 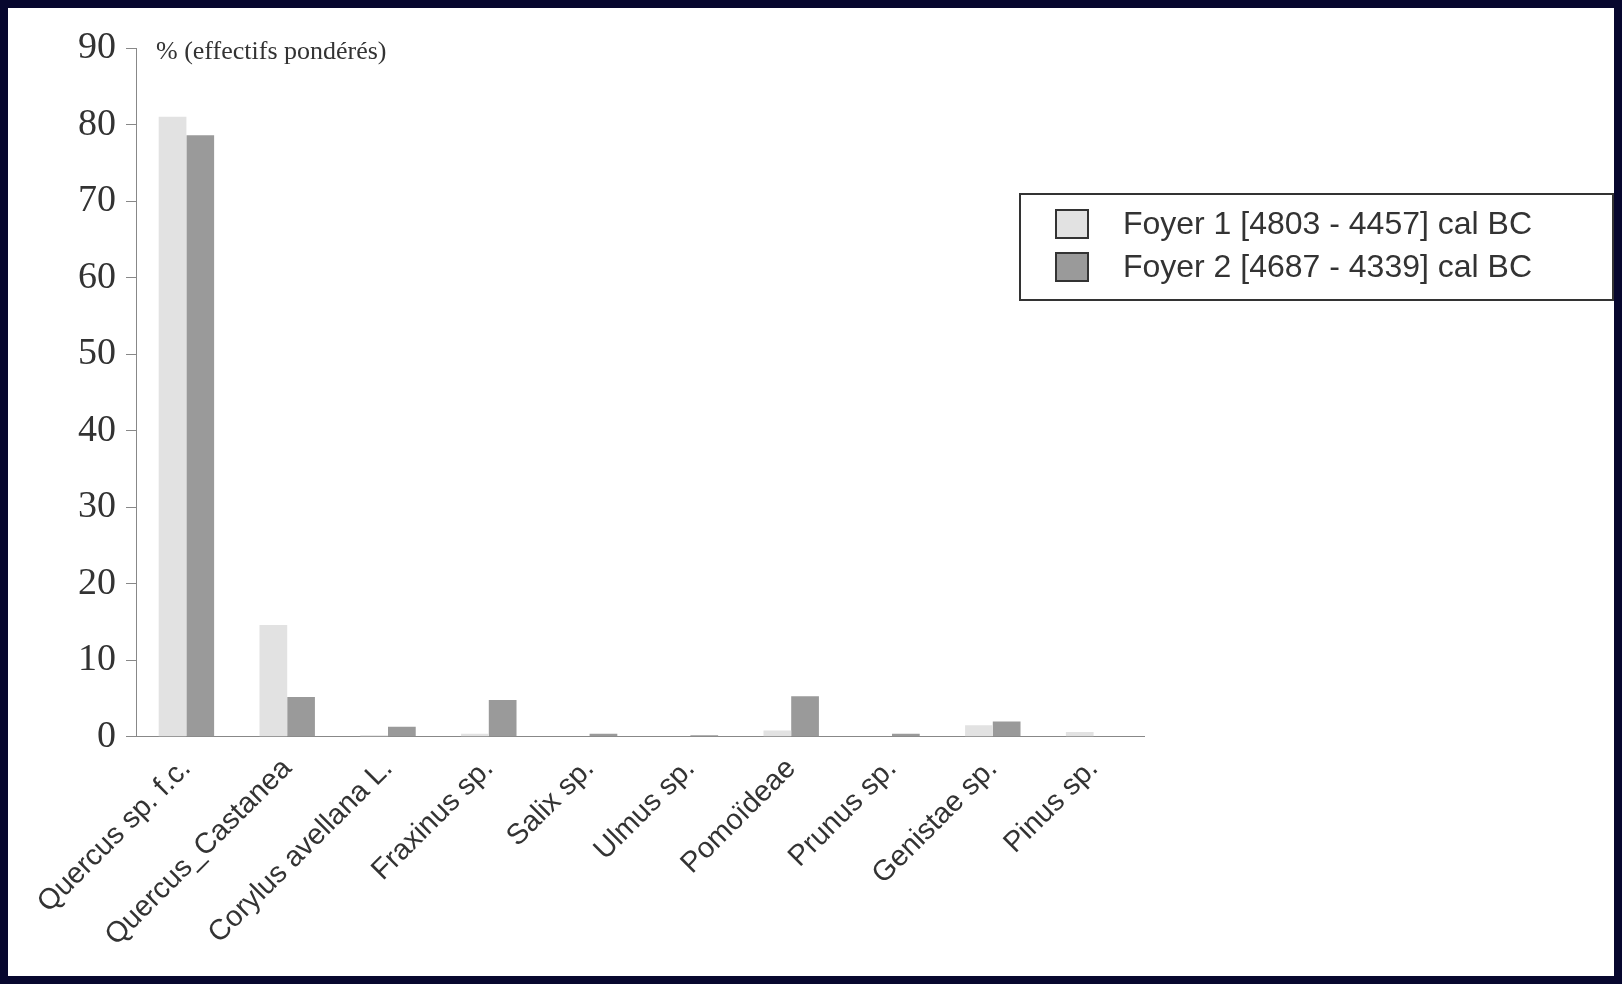 I want to click on y-tick-label: 0, so click(x=106, y=733).